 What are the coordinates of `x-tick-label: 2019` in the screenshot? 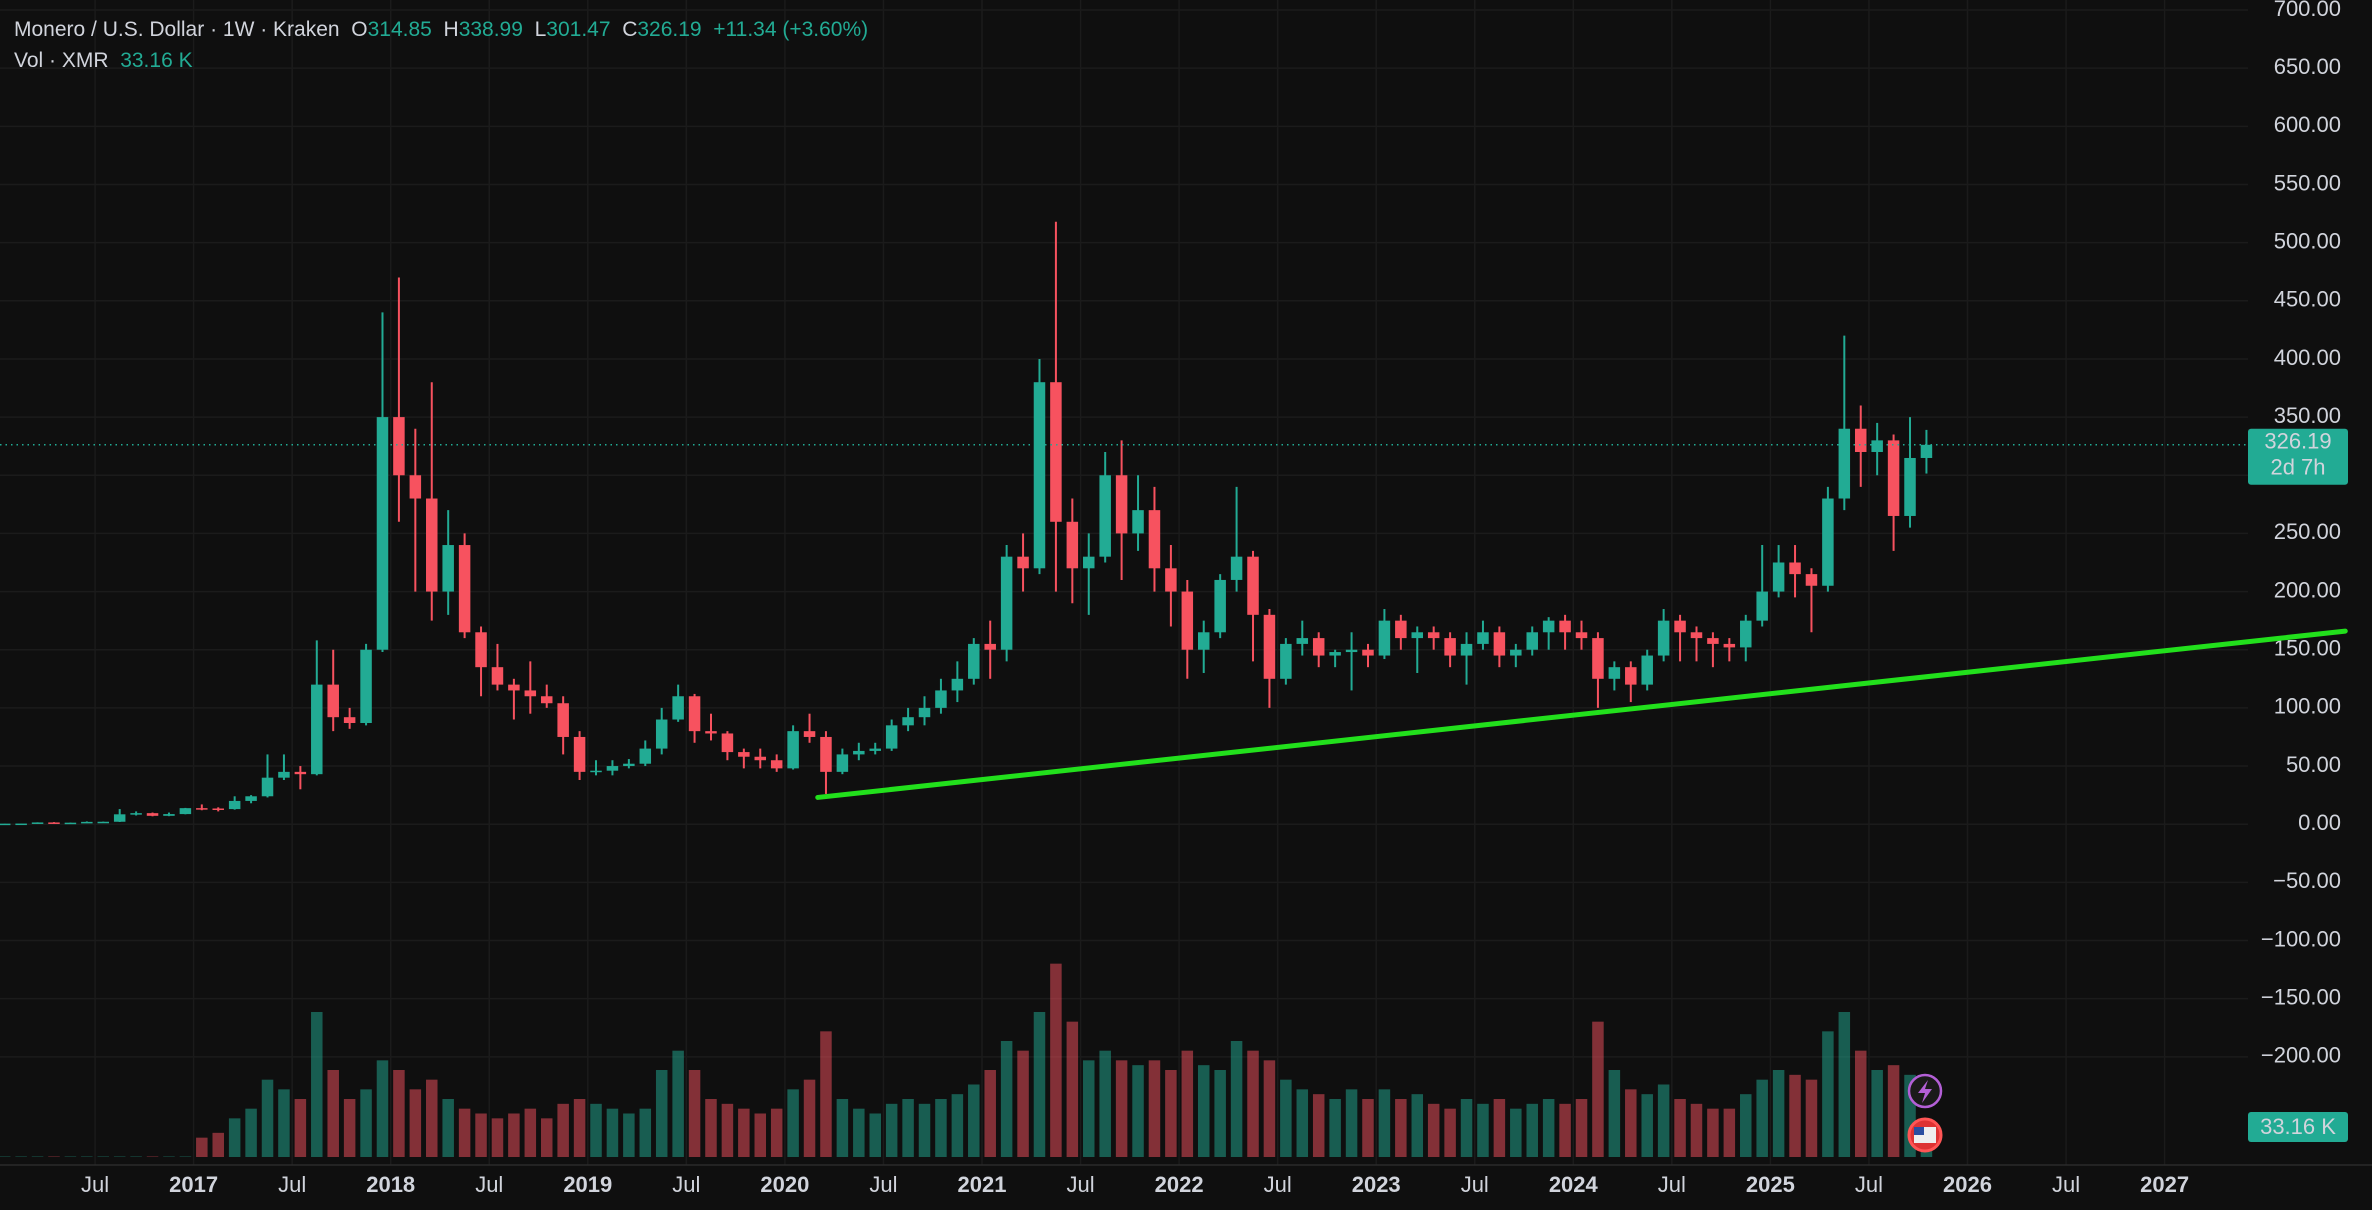 It's located at (587, 1184).